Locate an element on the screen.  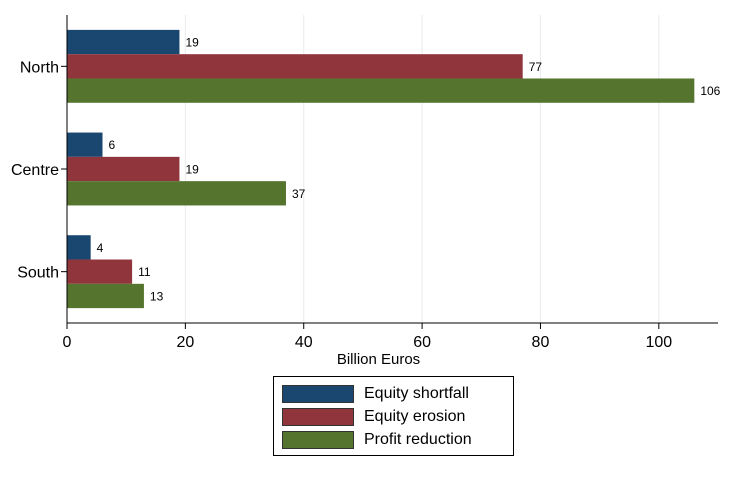
bar-equity-shortfall-north is located at coordinates (123, 42).